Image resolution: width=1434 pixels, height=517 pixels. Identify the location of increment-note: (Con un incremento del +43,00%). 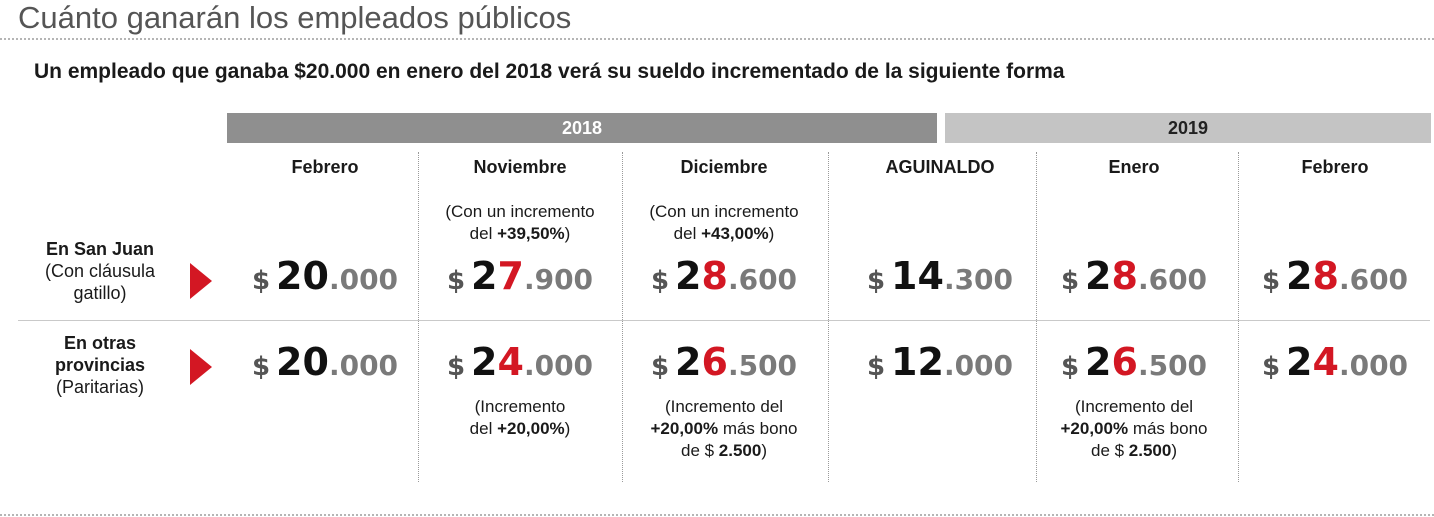
(724, 222).